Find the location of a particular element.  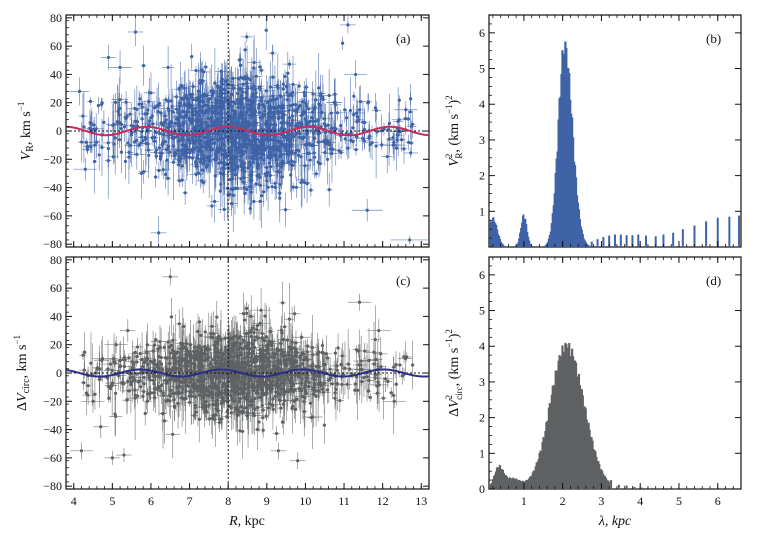

spectrum-bars is located at coordinates (615, 144).